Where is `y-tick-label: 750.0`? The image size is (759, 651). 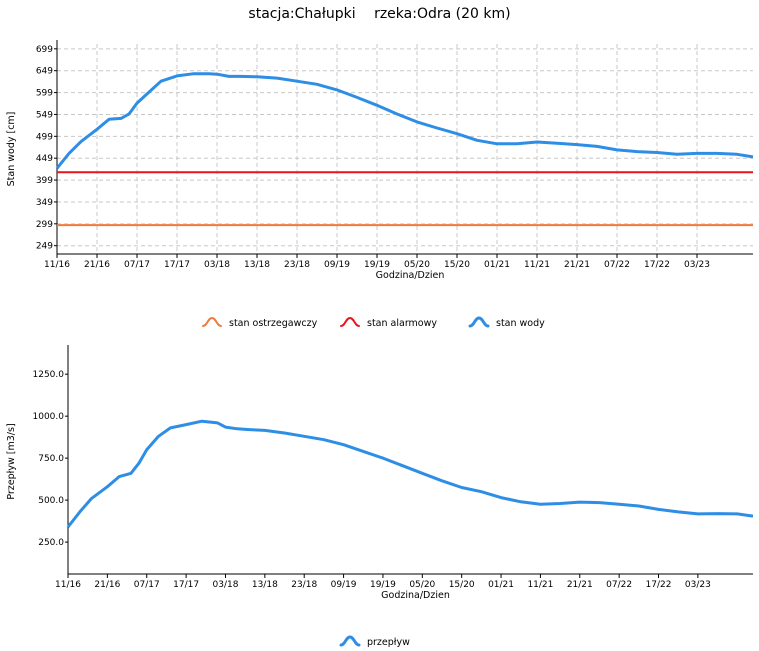
y-tick-label: 750.0 is located at coordinates (51, 459).